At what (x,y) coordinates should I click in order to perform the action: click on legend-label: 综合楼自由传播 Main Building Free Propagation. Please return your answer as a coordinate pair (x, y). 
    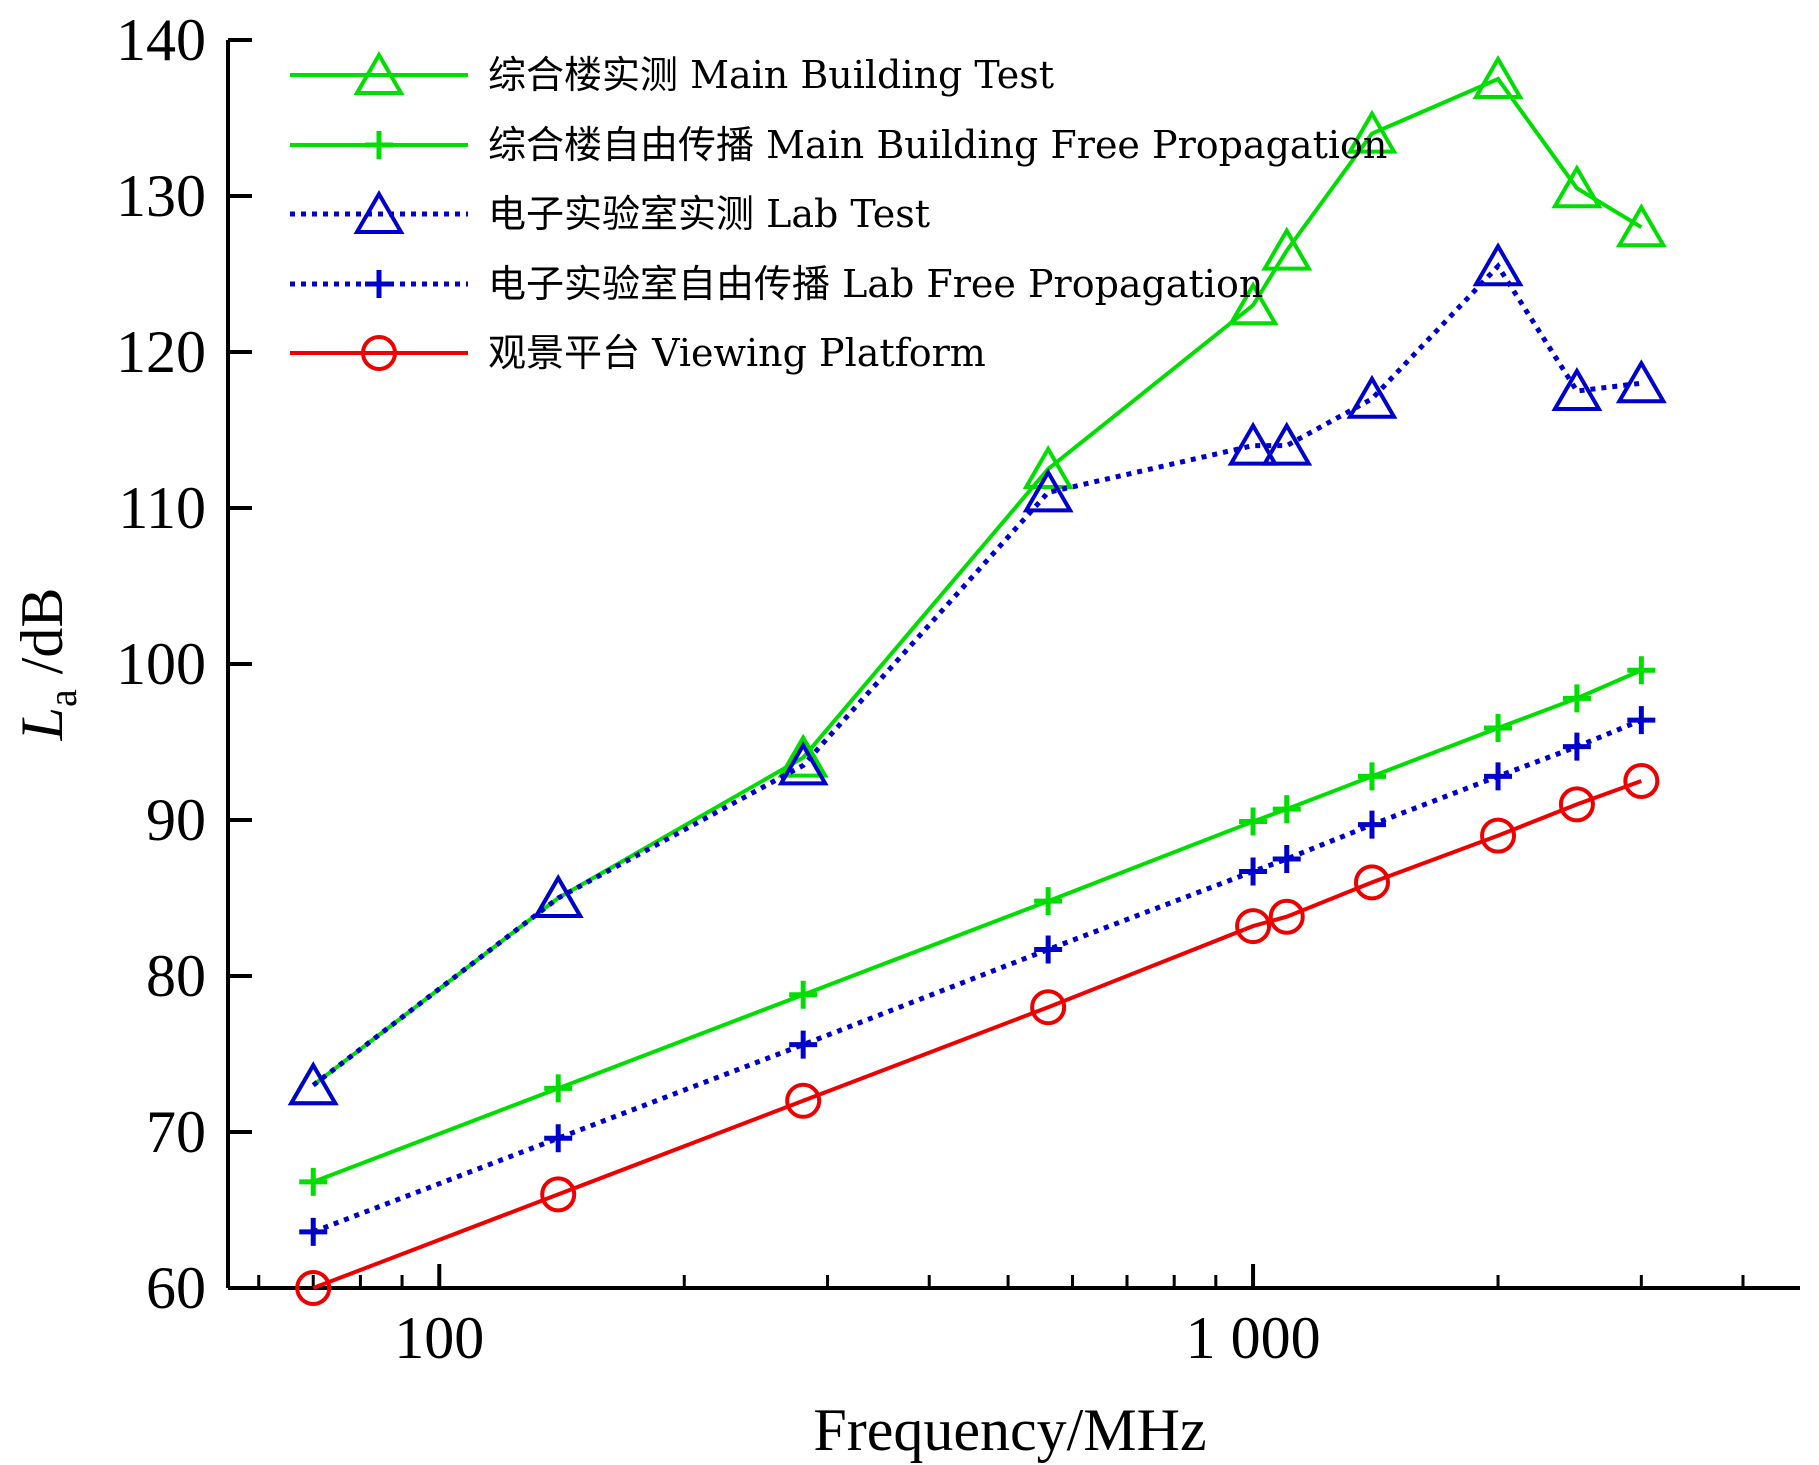
    Looking at the image, I should click on (937, 145).